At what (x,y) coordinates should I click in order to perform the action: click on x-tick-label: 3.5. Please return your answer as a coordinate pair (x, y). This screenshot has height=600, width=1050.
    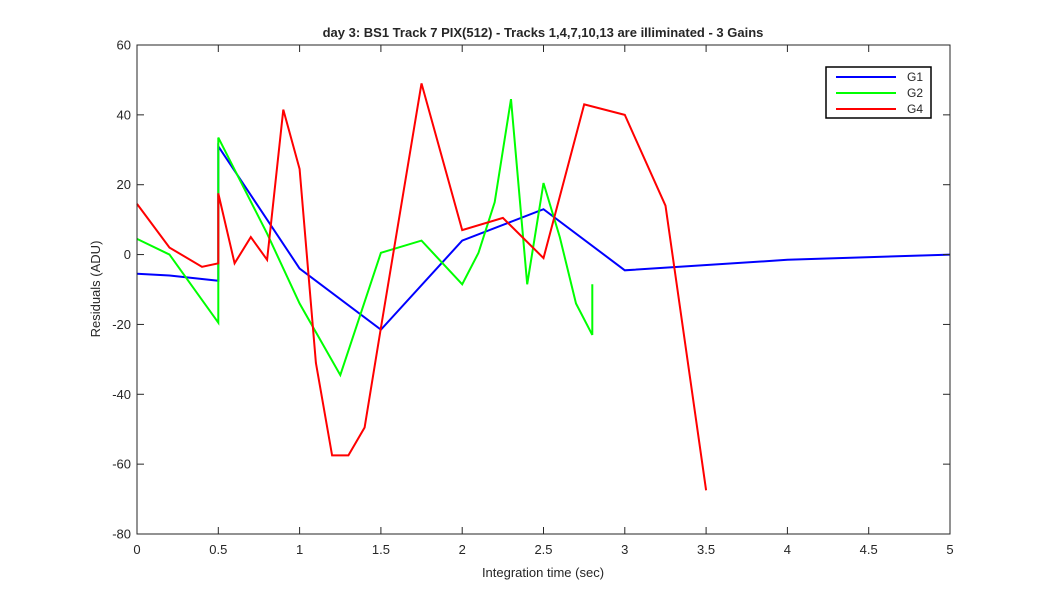
    Looking at the image, I should click on (706, 549).